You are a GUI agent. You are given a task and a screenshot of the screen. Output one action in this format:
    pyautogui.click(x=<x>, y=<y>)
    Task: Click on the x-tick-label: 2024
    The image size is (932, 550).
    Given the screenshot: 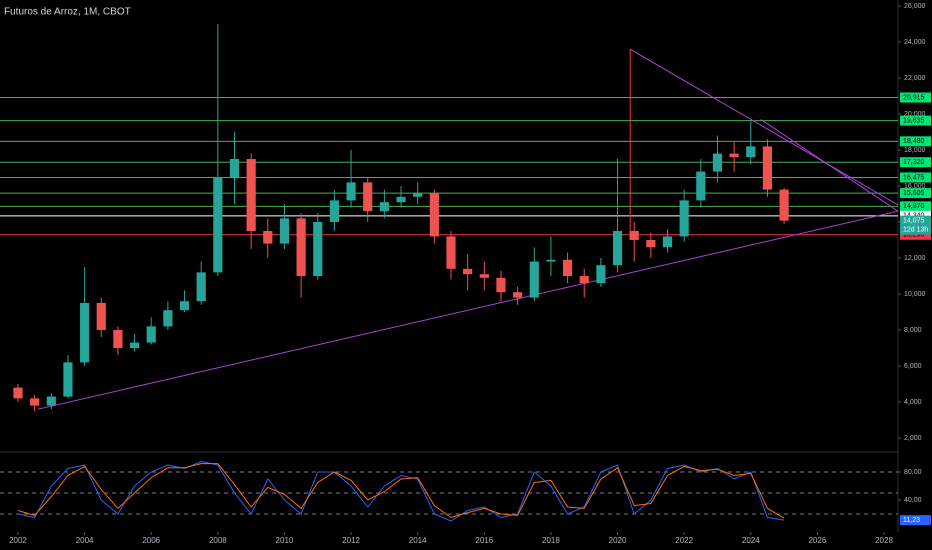 What is the action you would take?
    pyautogui.click(x=751, y=540)
    